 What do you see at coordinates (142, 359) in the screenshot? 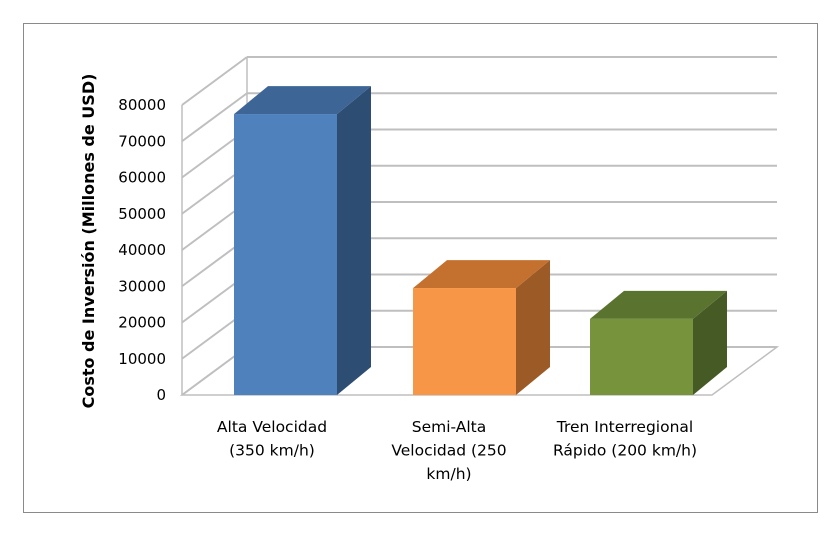
I see `y-tick-label: 10000` at bounding box center [142, 359].